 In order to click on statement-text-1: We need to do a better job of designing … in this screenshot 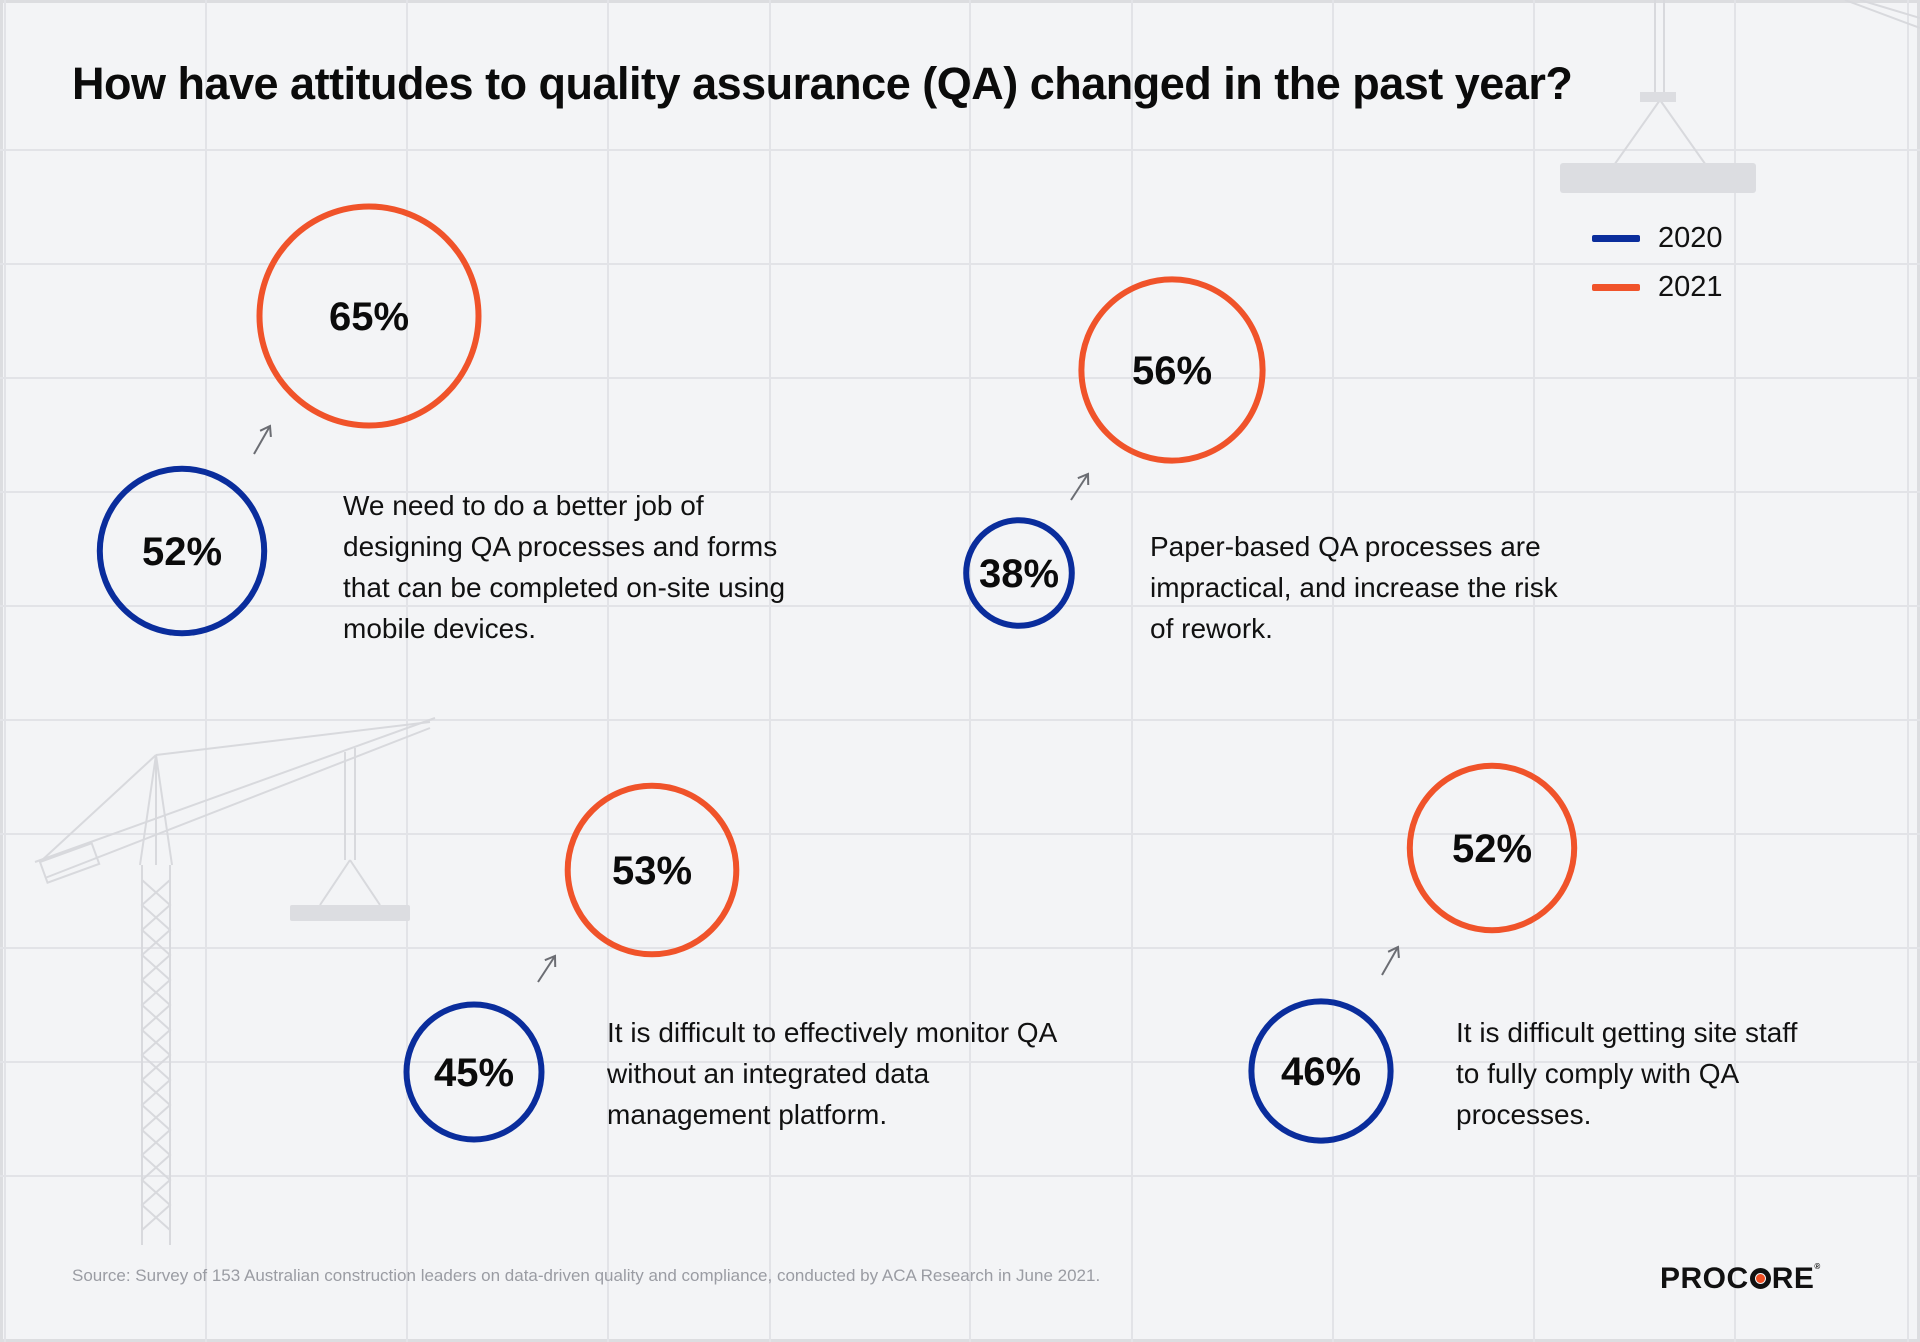, I will do `click(564, 567)`.